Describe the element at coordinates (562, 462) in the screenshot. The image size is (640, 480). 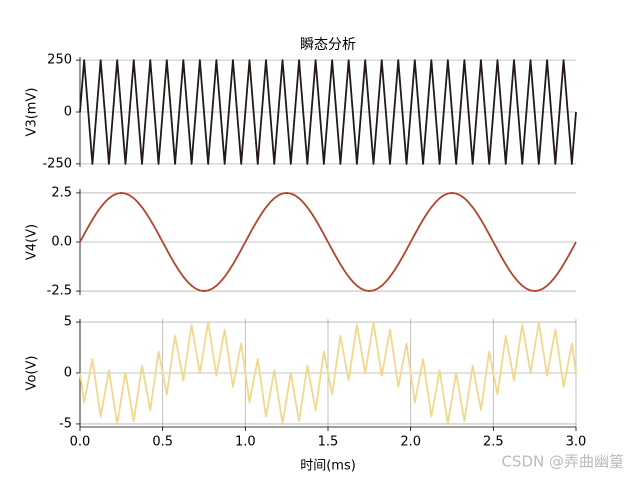
I see `watermark: CSDN @弄曲幽篁` at that location.